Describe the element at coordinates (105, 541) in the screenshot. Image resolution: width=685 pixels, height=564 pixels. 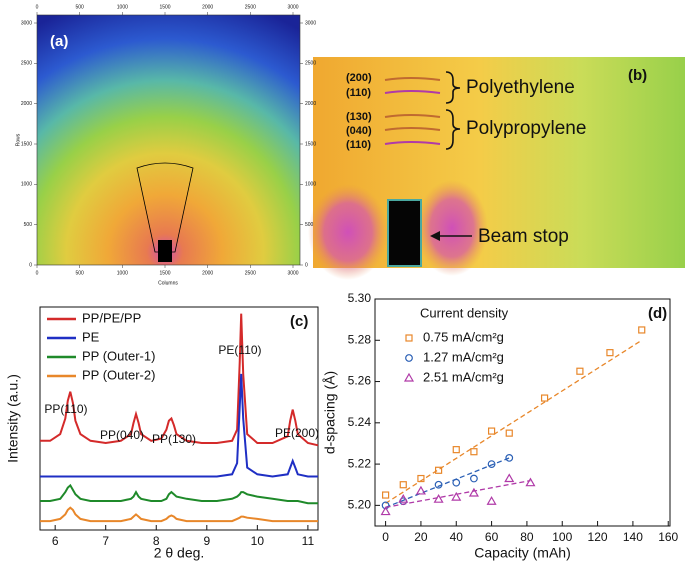
I see `x-tick-label: 7` at that location.